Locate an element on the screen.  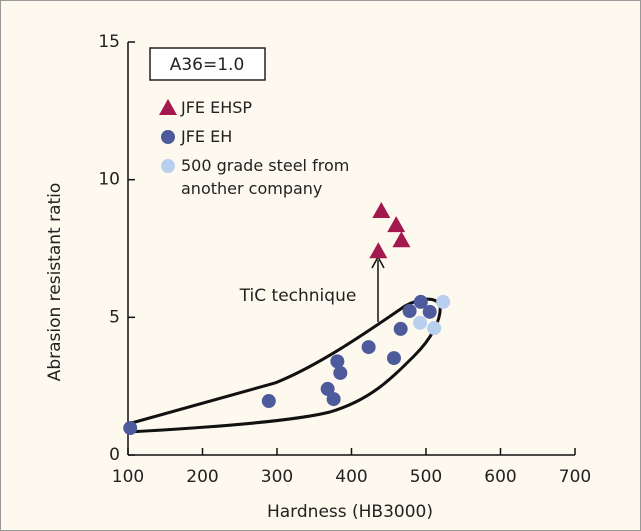
y-tick-label: 10 is located at coordinates (109, 180).